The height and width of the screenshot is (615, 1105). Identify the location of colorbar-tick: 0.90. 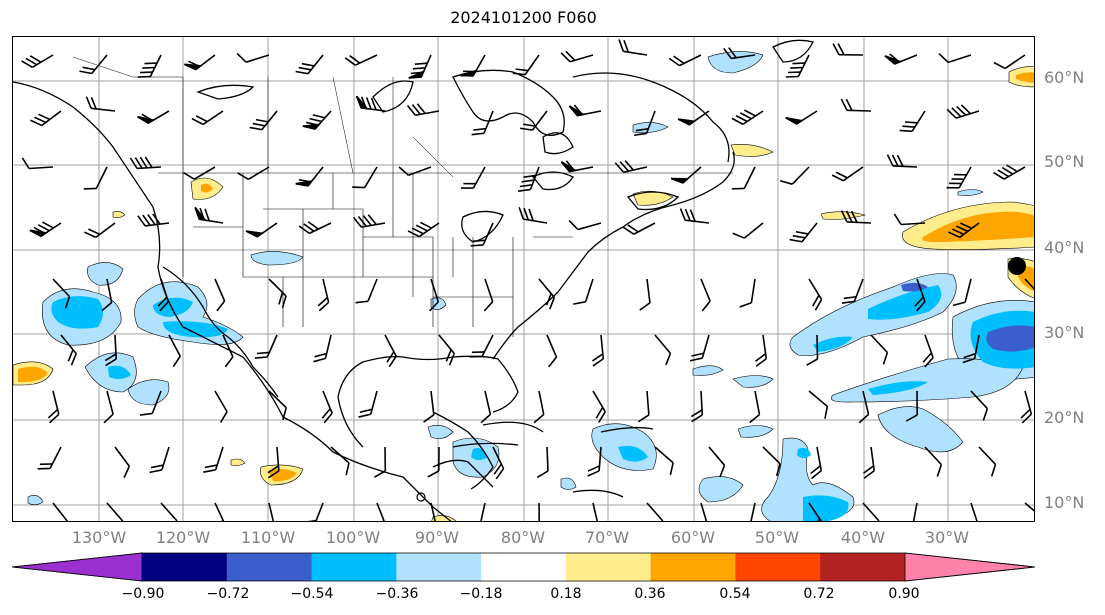
(904, 594).